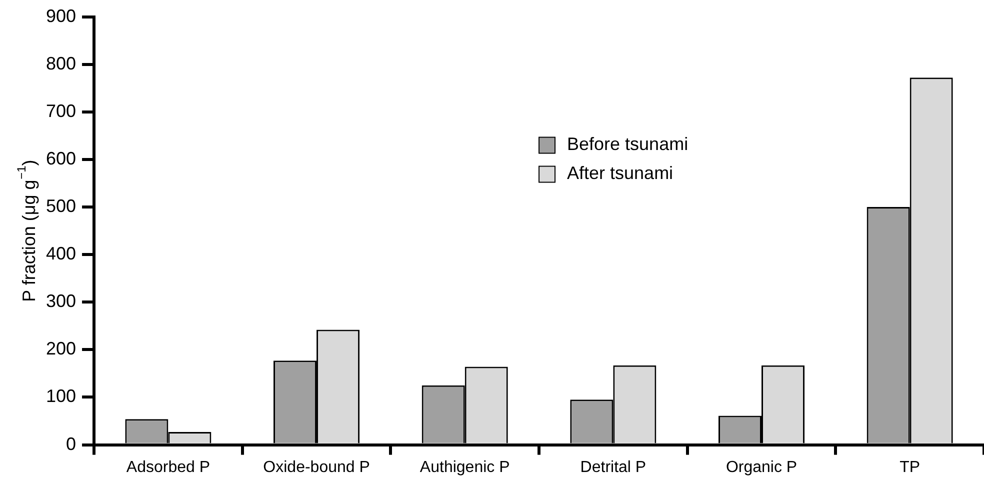 This screenshot has height=484, width=984. I want to click on y-tick-label: 800, so click(61, 63).